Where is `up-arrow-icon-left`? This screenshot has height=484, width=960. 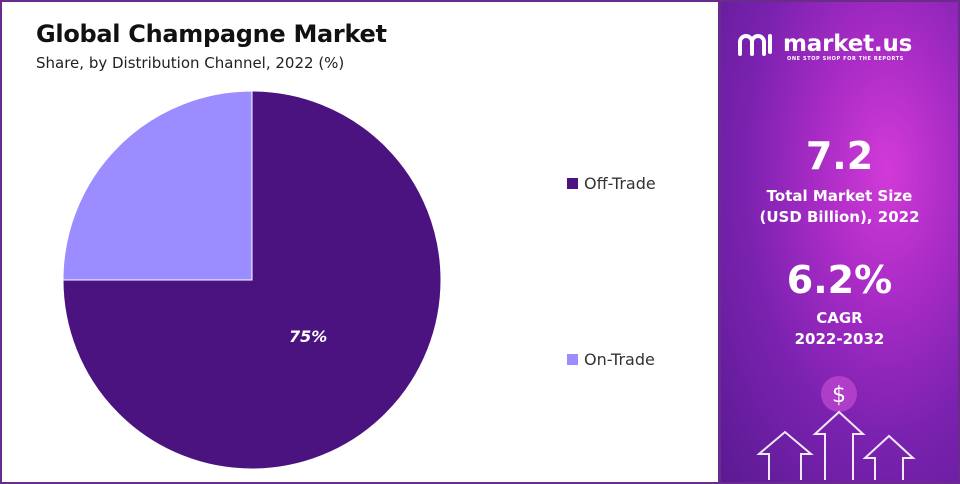 up-arrow-icon-left is located at coordinates (785, 455).